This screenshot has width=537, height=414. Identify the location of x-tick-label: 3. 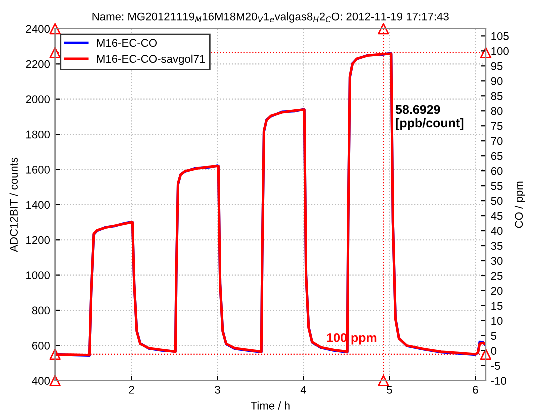
(217, 390).